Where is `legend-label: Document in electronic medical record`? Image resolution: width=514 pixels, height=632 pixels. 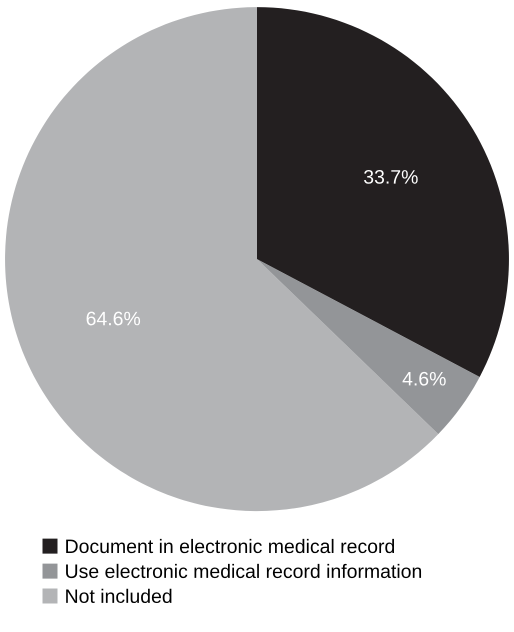 legend-label: Document in electronic medical record is located at coordinates (230, 546).